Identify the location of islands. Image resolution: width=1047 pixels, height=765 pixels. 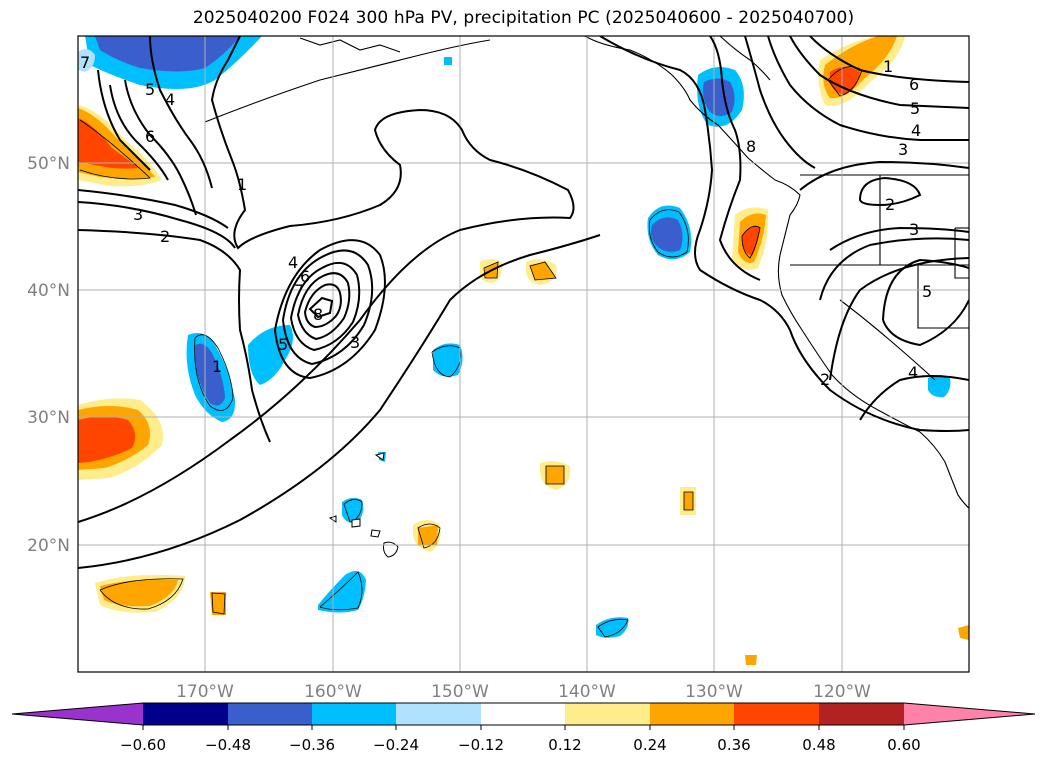
(363, 505).